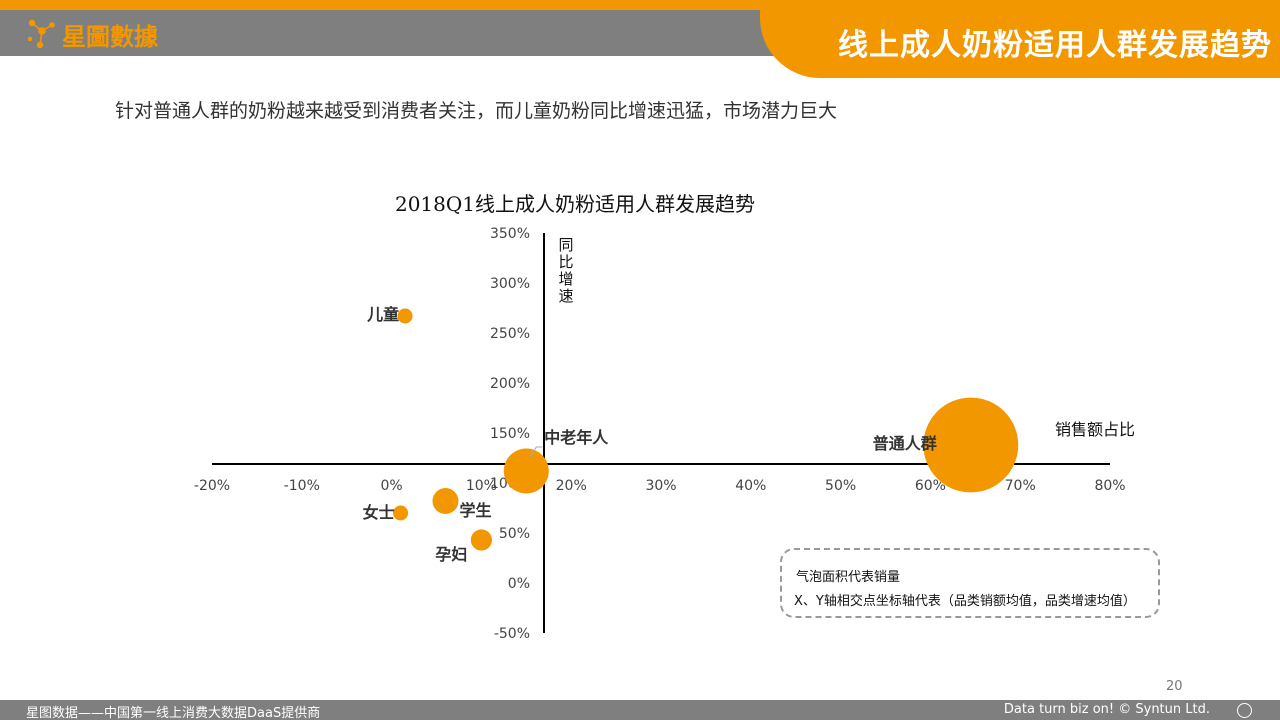 Image resolution: width=1280 pixels, height=721 pixels. Describe the element at coordinates (1244, 710) in the screenshot. I see `circle-icon` at that location.